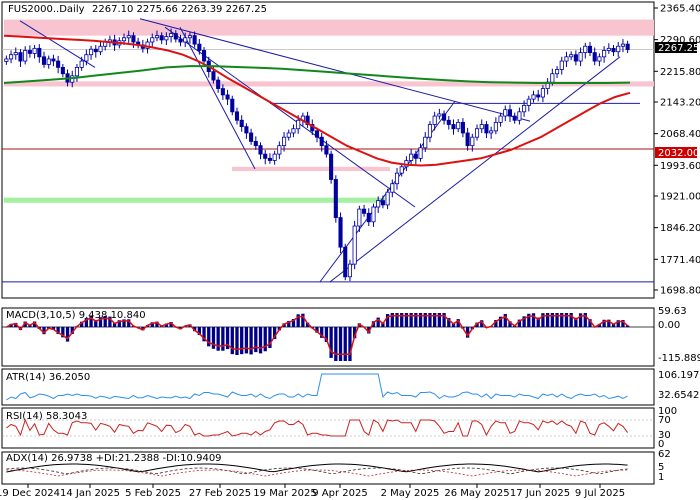 The width and height of the screenshot is (700, 500). I want to click on adx-main-line, so click(317, 468).